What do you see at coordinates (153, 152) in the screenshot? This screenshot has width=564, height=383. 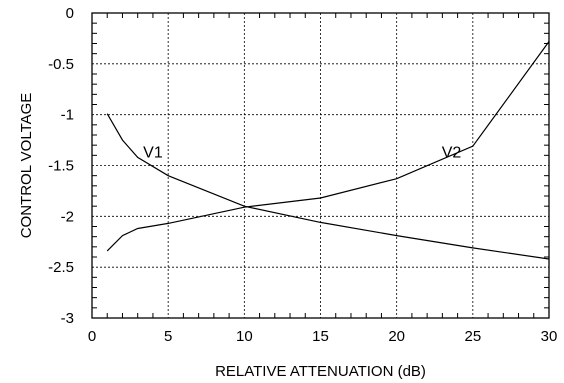 I see `series-label-v1: V1` at bounding box center [153, 152].